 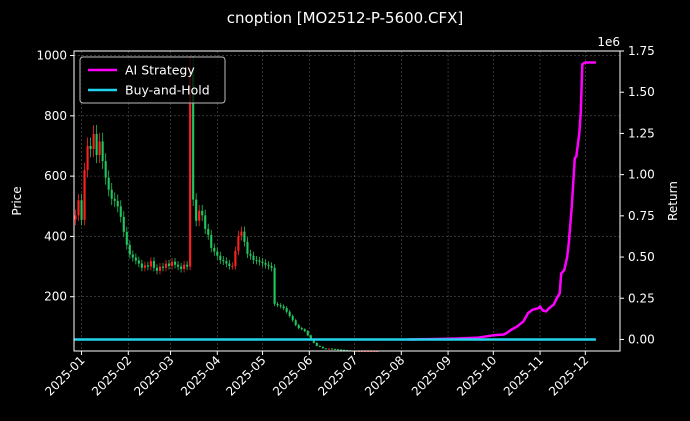 I want to click on left-y-tick-label: 800, so click(x=55, y=116).